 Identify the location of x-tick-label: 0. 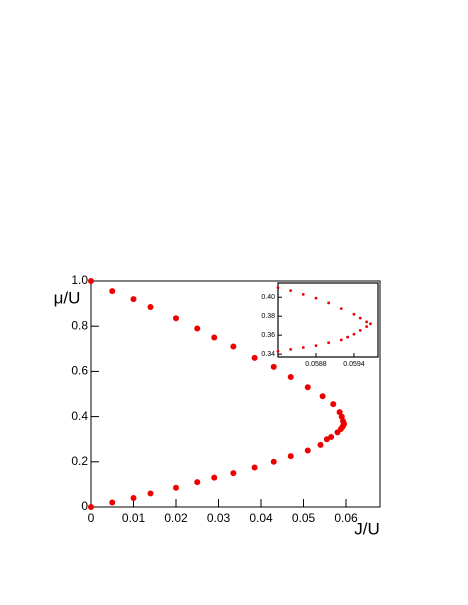
(91, 518).